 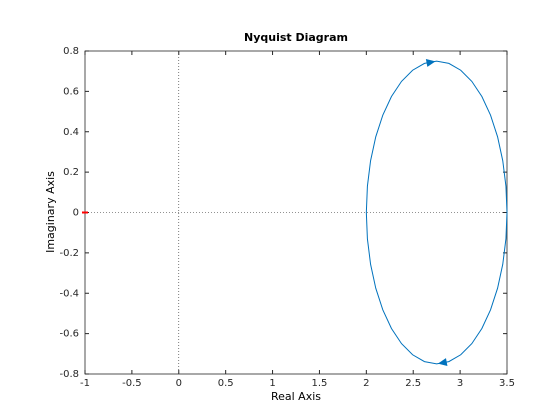 What do you see at coordinates (69, 253) in the screenshot?
I see `y-tick-label: -0.2` at bounding box center [69, 253].